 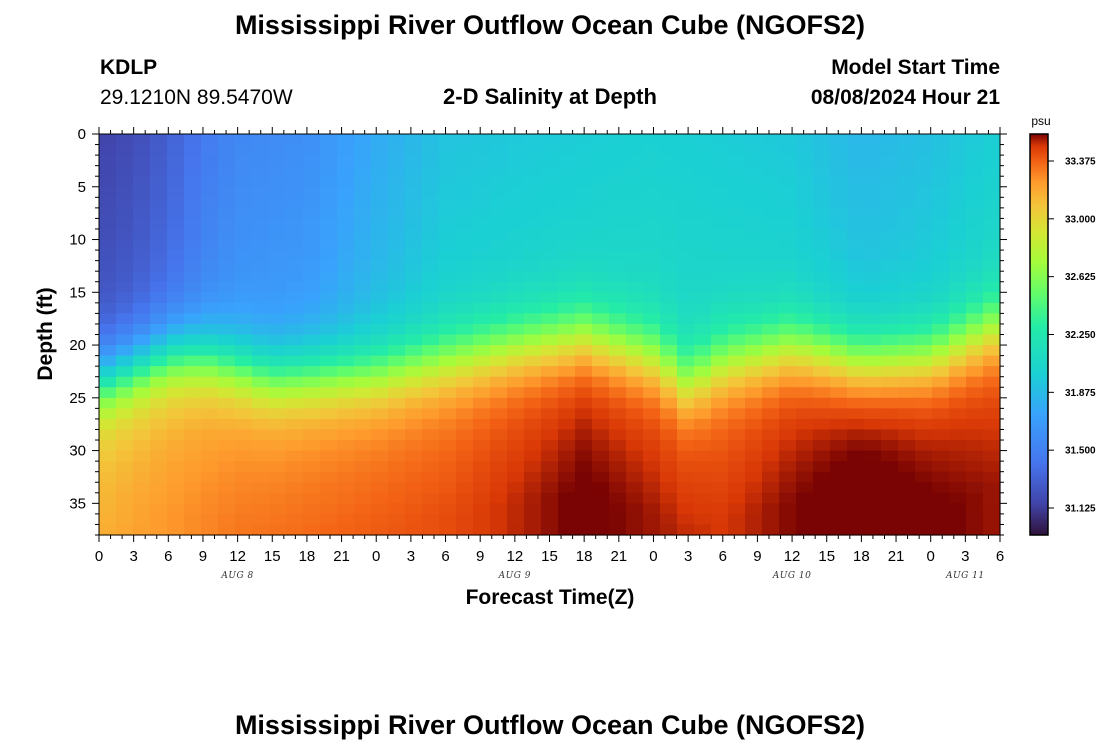 I want to click on x-tick-label: 21, so click(x=896, y=556).